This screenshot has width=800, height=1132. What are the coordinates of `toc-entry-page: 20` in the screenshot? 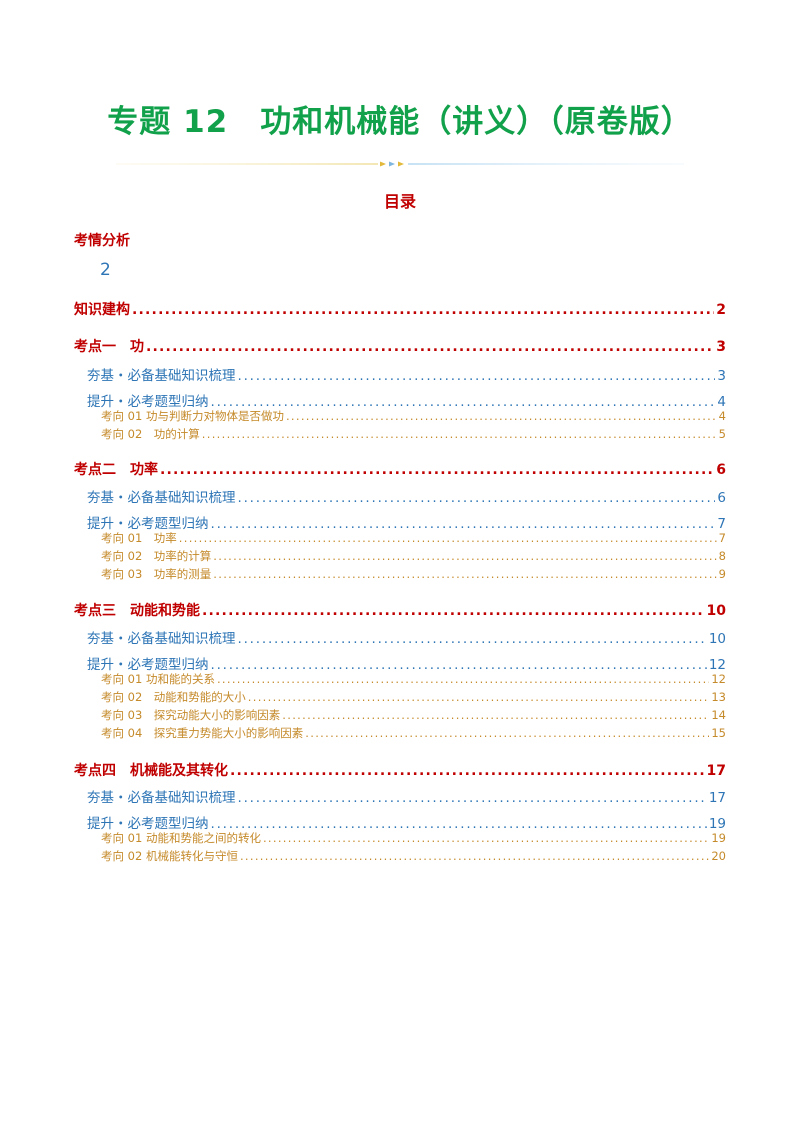 It's located at (718, 856).